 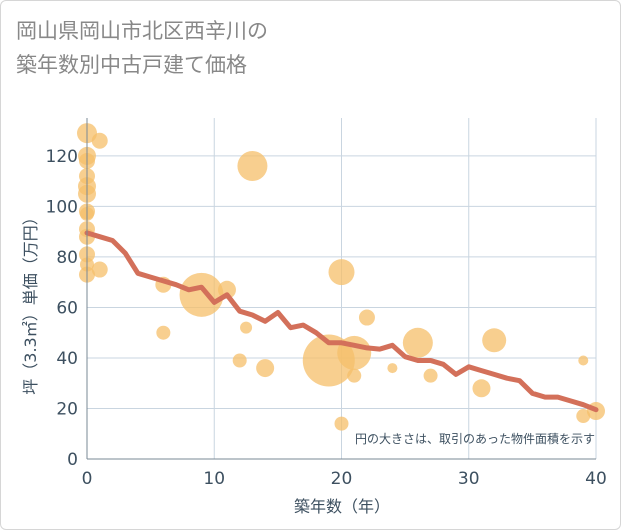 What do you see at coordinates (131, 65) in the screenshot?
I see `chart-title-line-2: 築年数別中古戸建て価格` at bounding box center [131, 65].